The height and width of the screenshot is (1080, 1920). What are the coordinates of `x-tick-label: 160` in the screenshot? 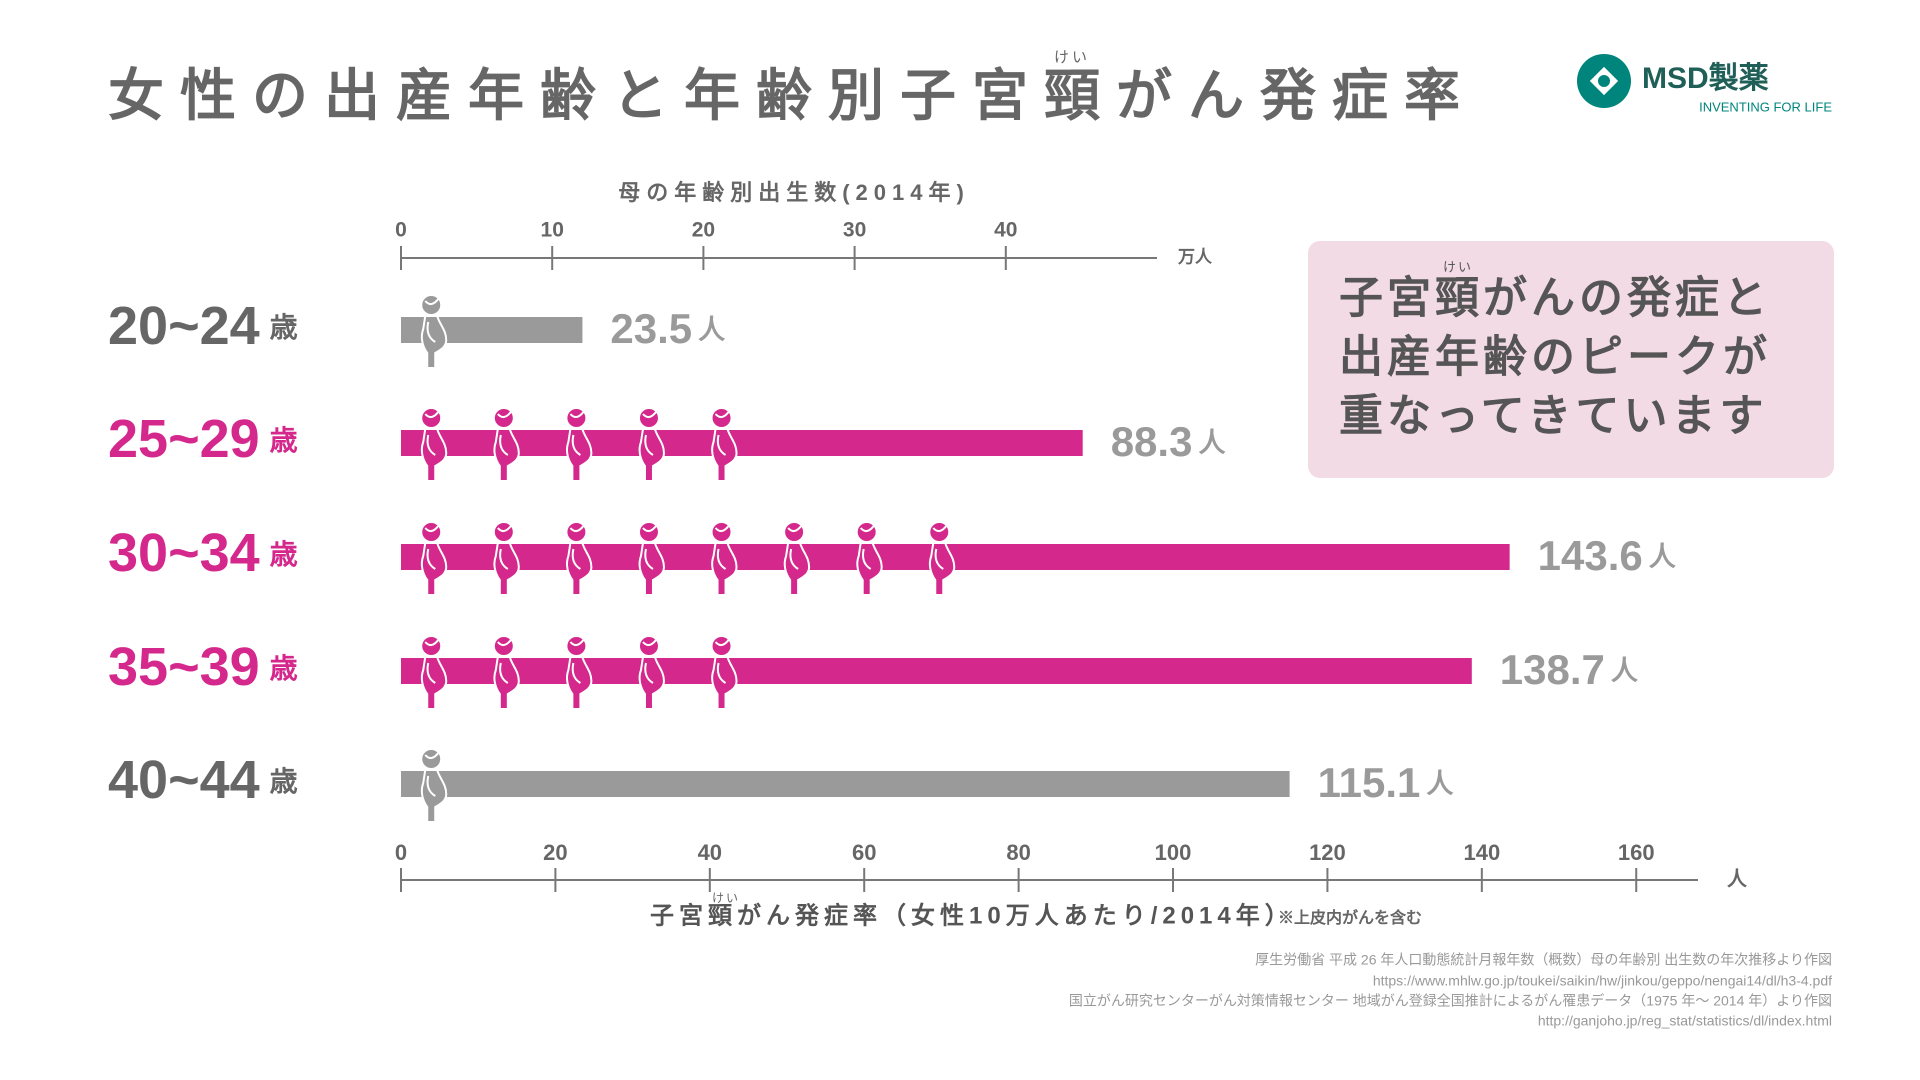 It's located at (1636, 852).